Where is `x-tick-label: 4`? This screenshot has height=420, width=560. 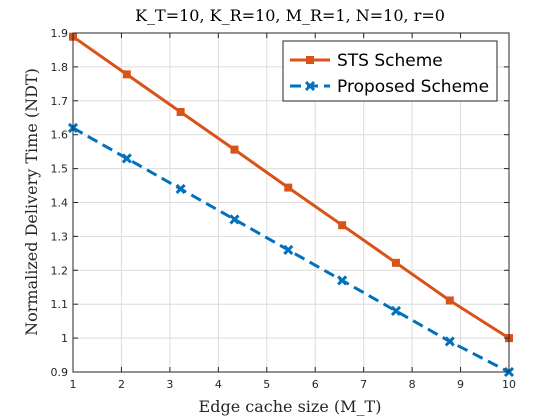 x-tick-label: 4 is located at coordinates (218, 384).